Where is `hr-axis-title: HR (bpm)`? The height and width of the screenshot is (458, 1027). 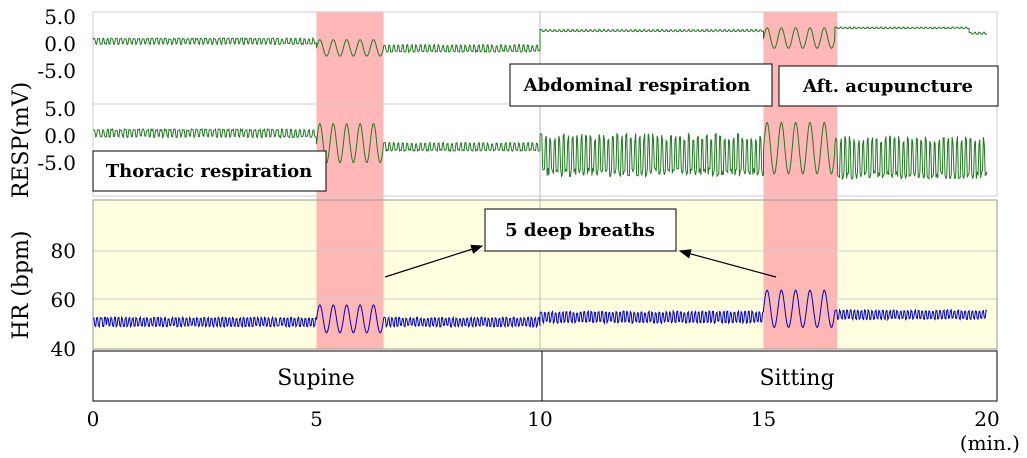 hr-axis-title: HR (bpm) is located at coordinates (21, 285).